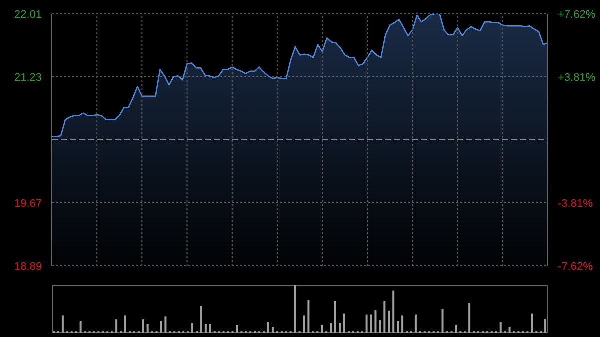 Image resolution: width=600 pixels, height=337 pixels. I want to click on y2-tick-label: +3.81%, so click(577, 78).